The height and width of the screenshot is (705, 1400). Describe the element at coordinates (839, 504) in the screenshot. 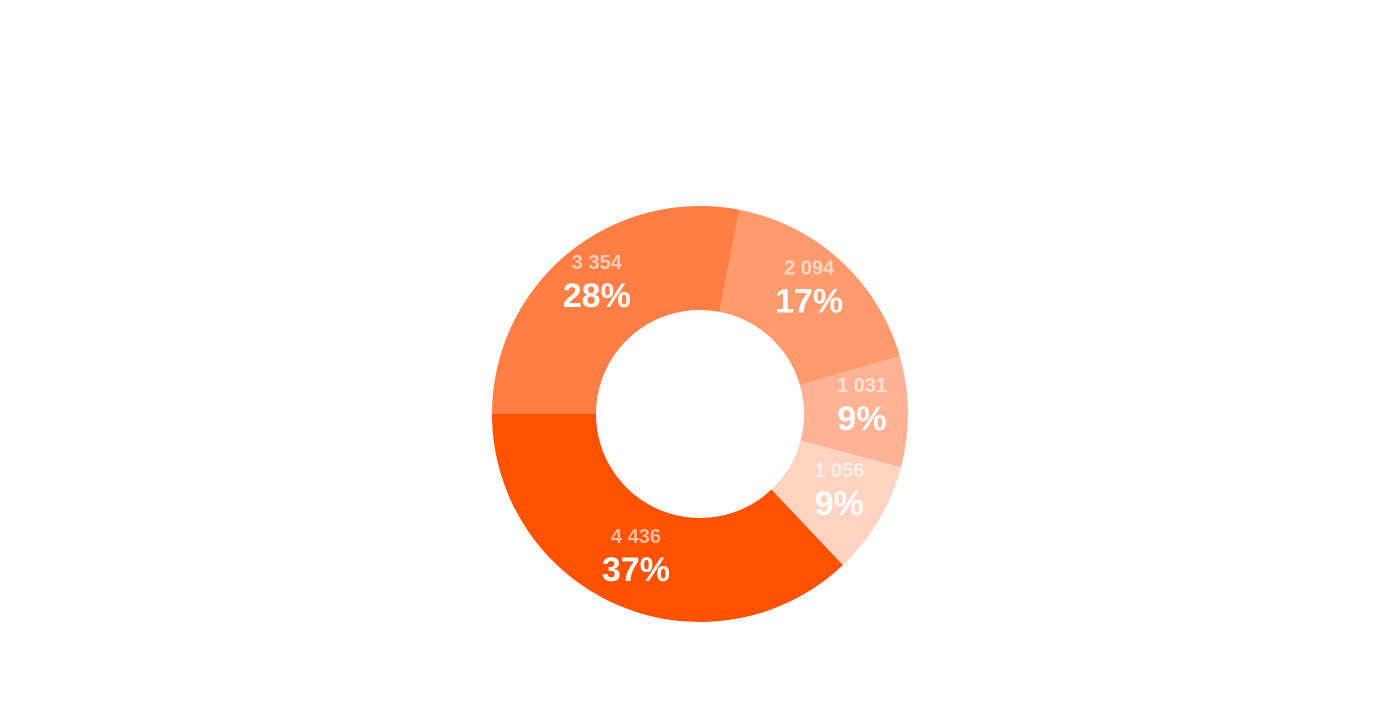

I see `slice-percent-label-3: 9%` at that location.